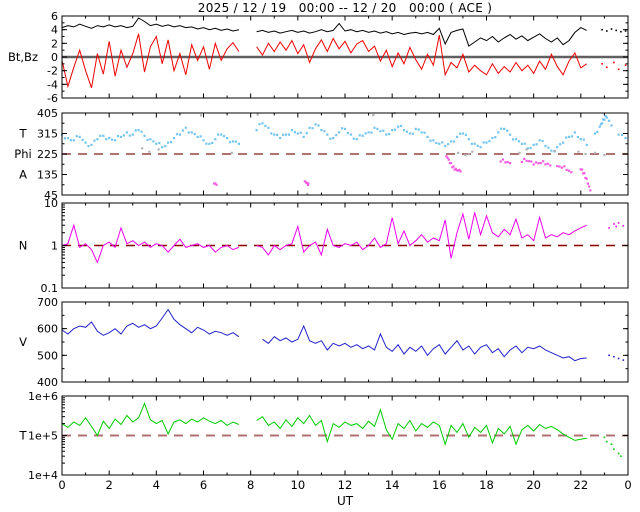  Describe the element at coordinates (324, 238) in the screenshot. I see `series-N` at that location.